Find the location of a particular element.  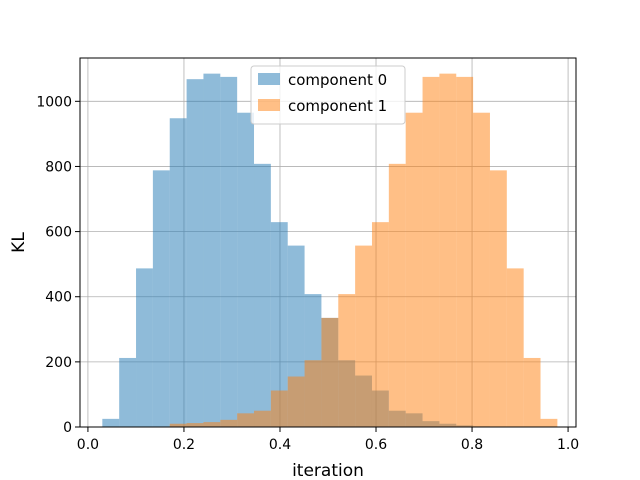

x-tick-label: 0.2 is located at coordinates (184, 445).